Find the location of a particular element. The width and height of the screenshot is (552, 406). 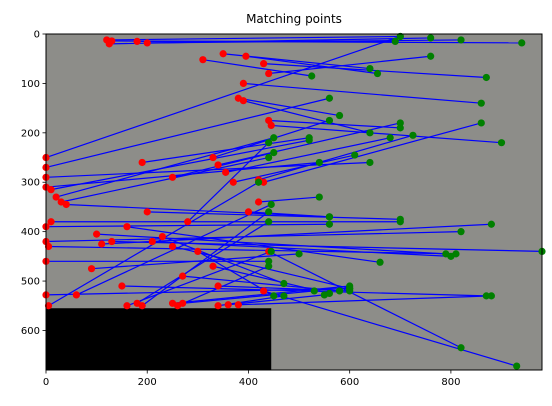

y-tick-label-100: 100 is located at coordinates (30, 84).